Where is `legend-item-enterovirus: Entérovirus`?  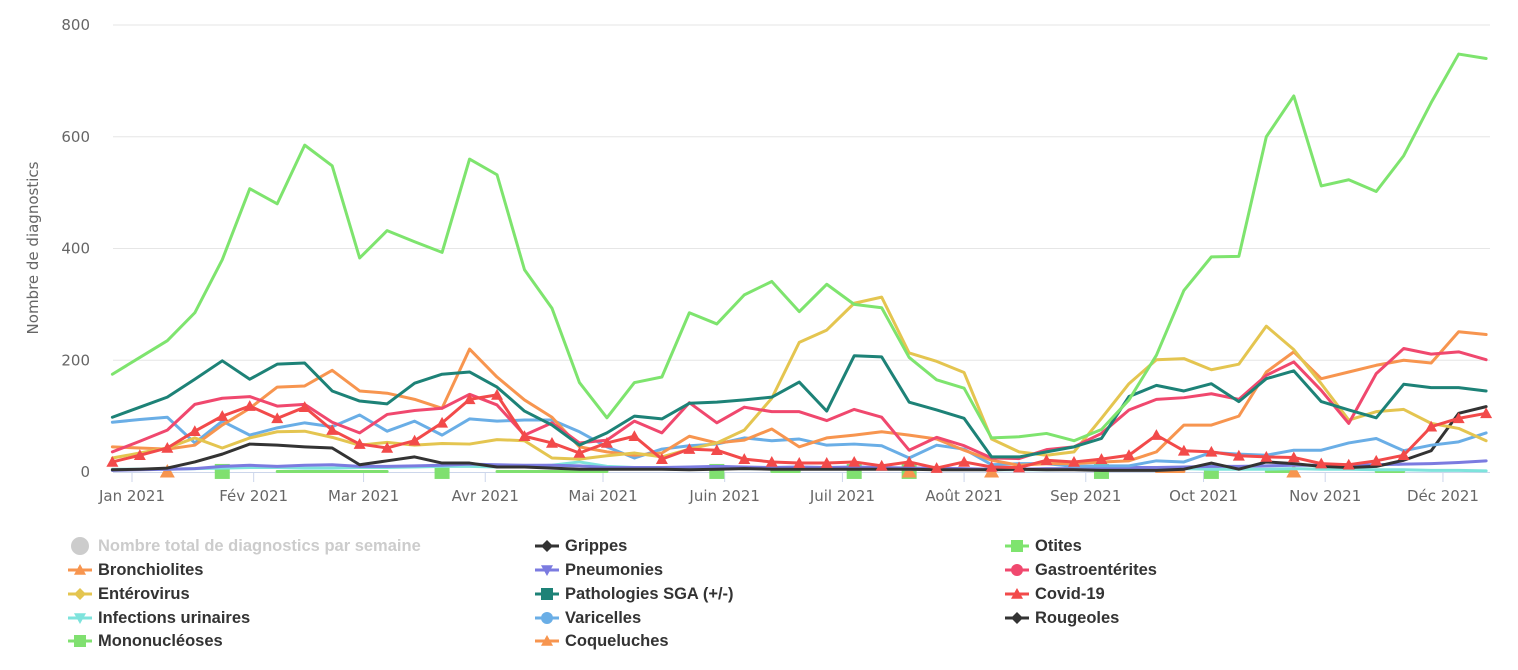
legend-item-enterovirus: Entérovirus is located at coordinates (129, 594).